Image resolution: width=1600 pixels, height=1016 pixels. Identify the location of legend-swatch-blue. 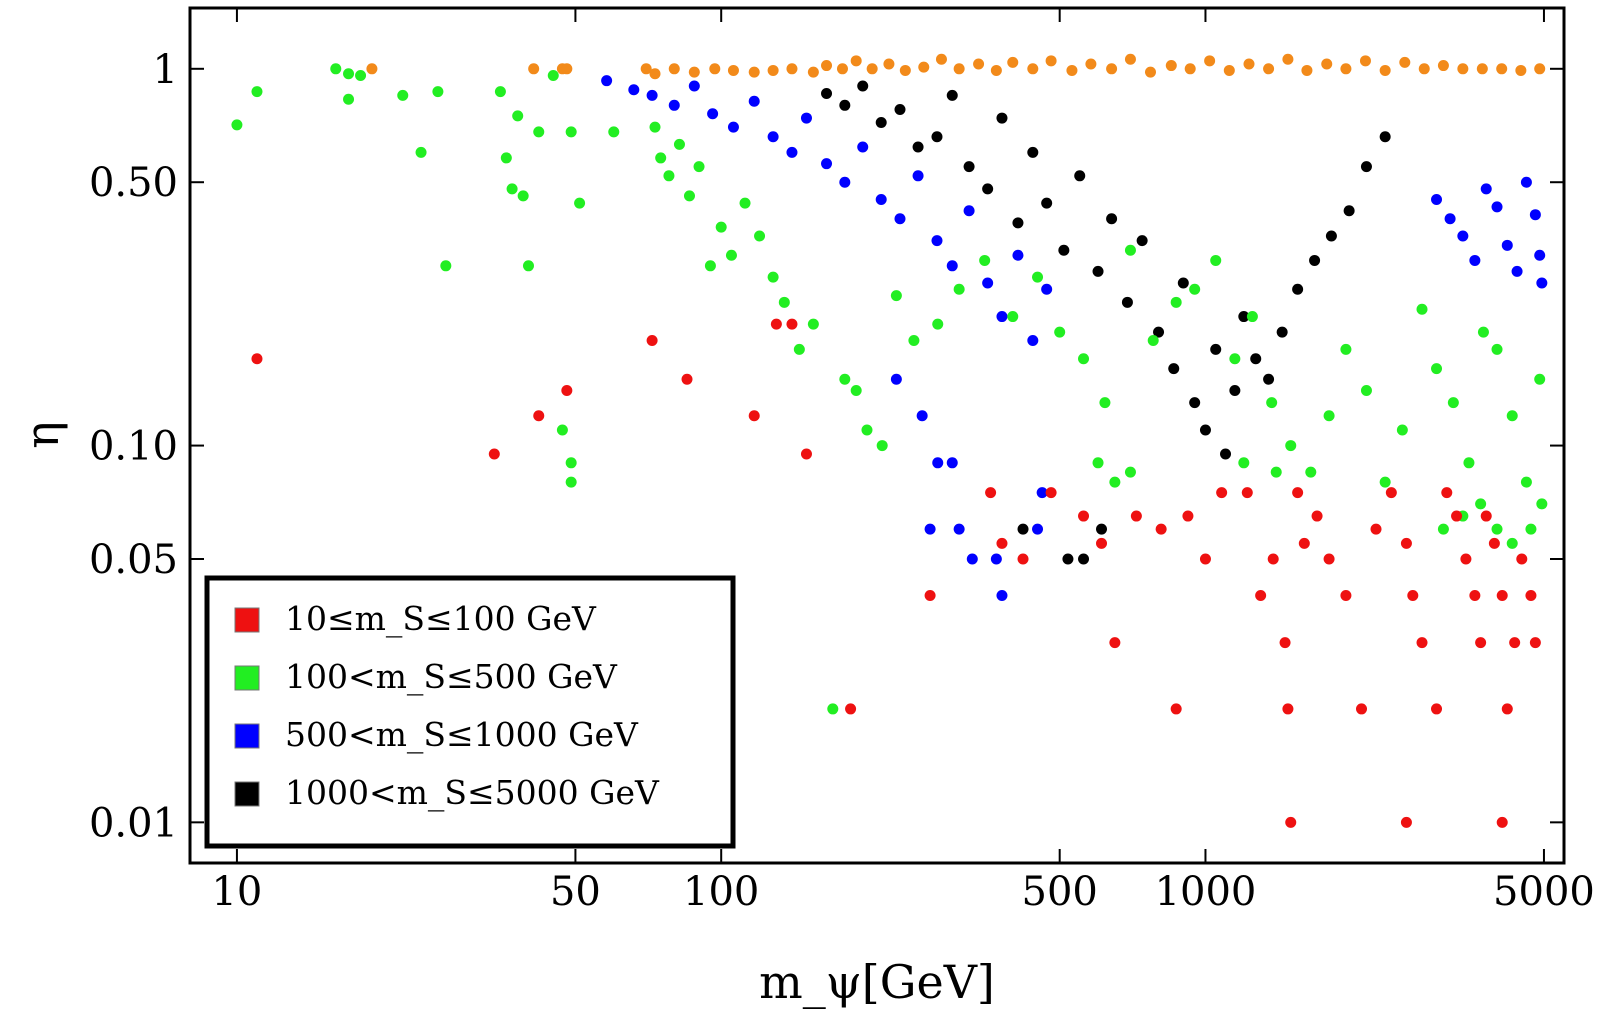
(247, 736).